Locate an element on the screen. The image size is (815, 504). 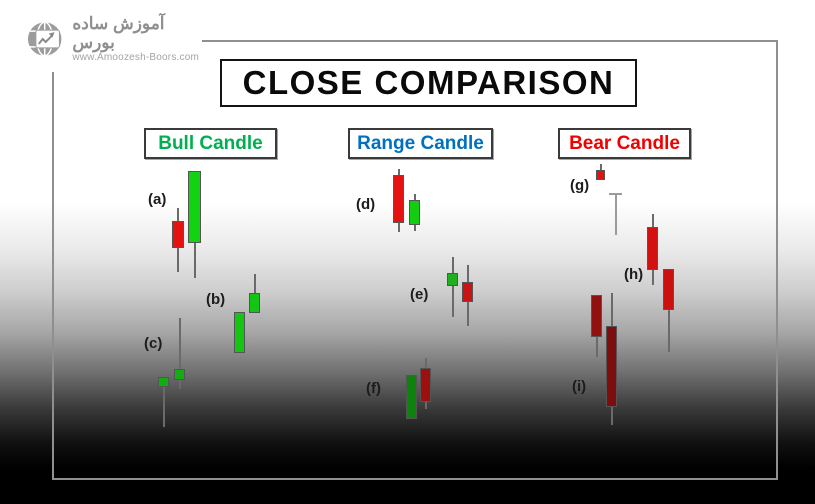
section-label-bear-text: Bear Candle is located at coordinates (624, 143).